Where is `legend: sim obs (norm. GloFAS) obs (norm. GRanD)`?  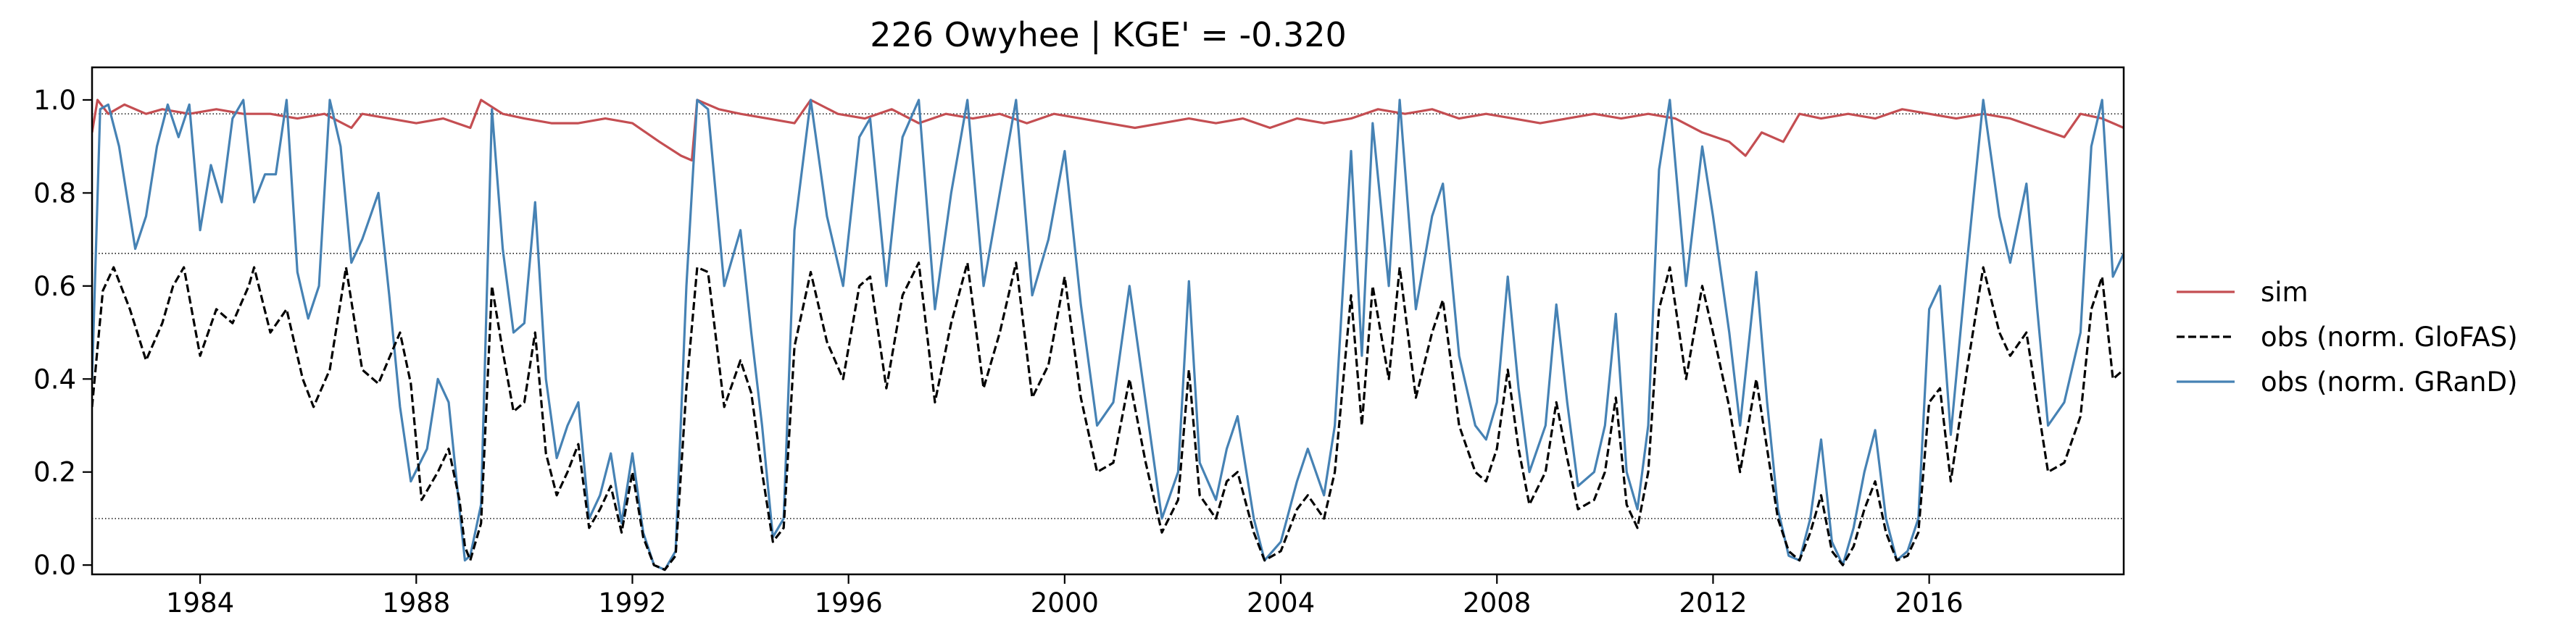
legend: sim obs (norm. GloFAS) obs (norm. GRanD) is located at coordinates (2347, 337).